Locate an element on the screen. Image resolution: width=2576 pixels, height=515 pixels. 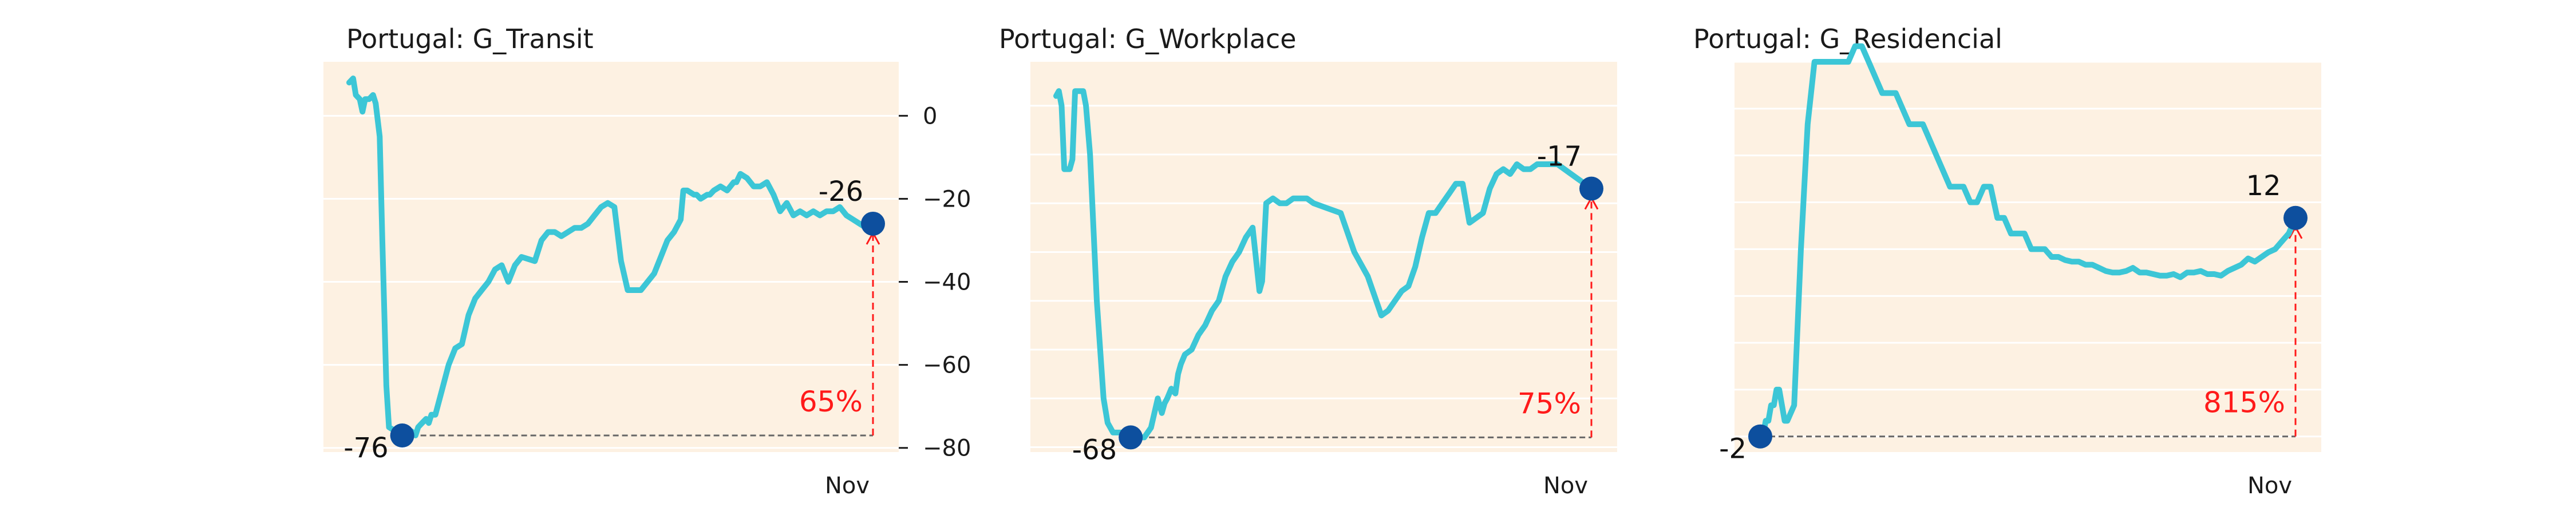
y-tick-label: −40 is located at coordinates (947, 283).